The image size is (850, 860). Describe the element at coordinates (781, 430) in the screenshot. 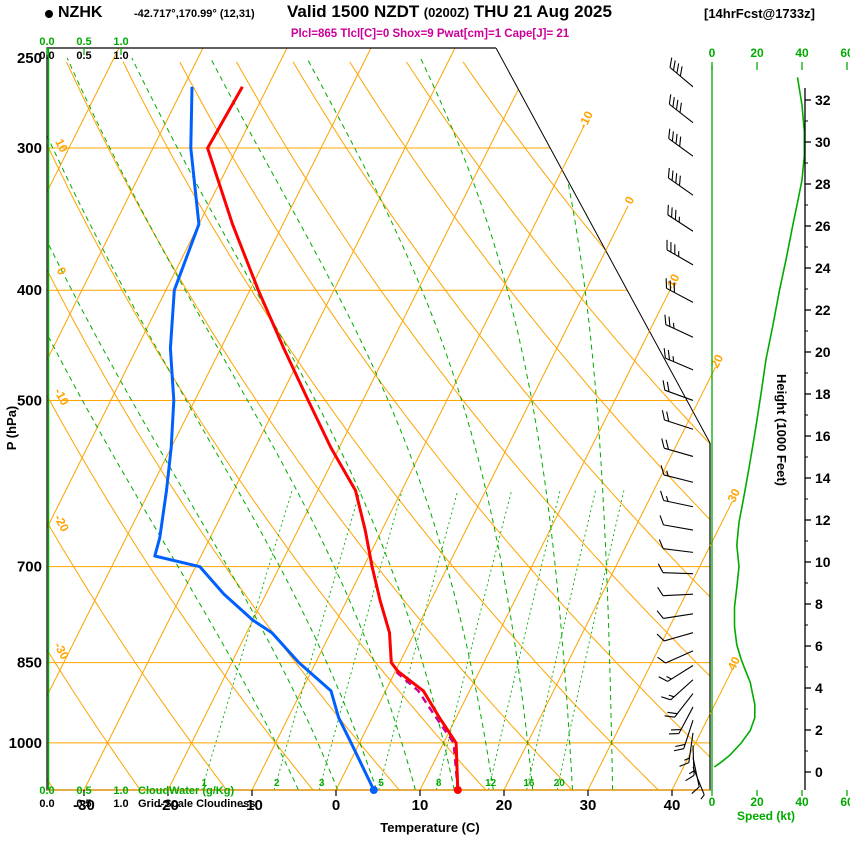

I see `svg-text: Height (1000 Feet)` at that location.